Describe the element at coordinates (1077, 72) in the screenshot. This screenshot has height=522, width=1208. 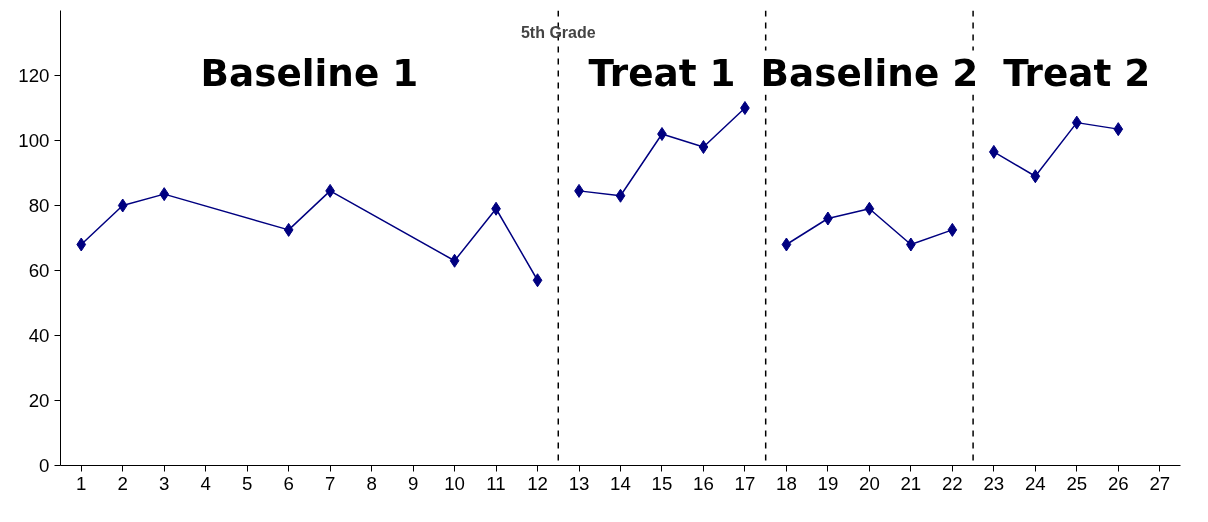
I see `annotation: Treat 2` at that location.